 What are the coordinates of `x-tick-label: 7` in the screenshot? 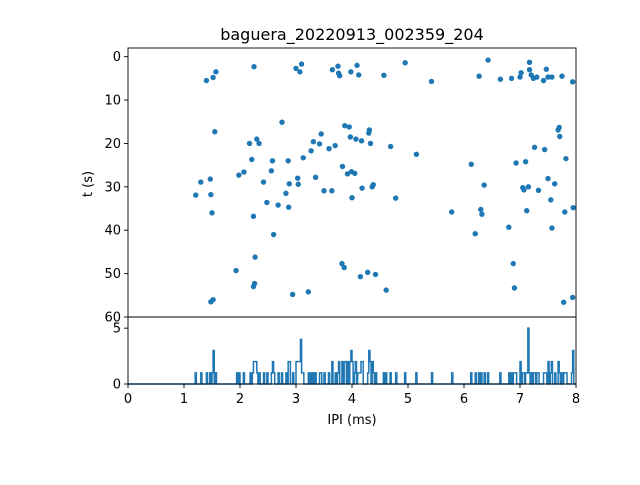 It's located at (520, 399).